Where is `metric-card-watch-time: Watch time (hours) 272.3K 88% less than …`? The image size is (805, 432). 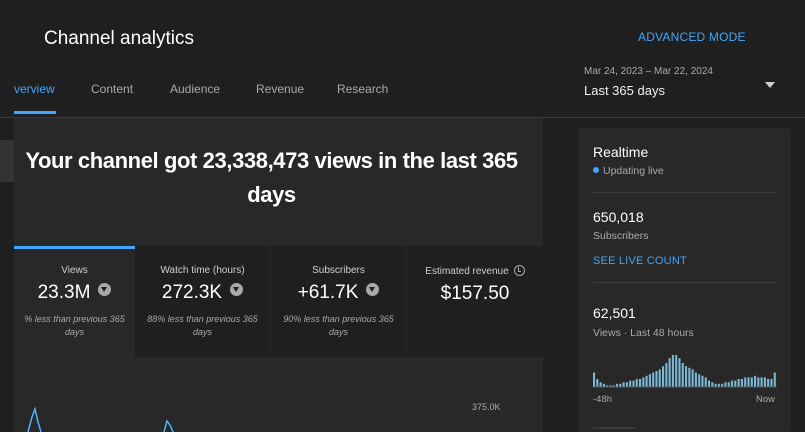 metric-card-watch-time: Watch time (hours) 272.3K 88% less than … is located at coordinates (202, 301).